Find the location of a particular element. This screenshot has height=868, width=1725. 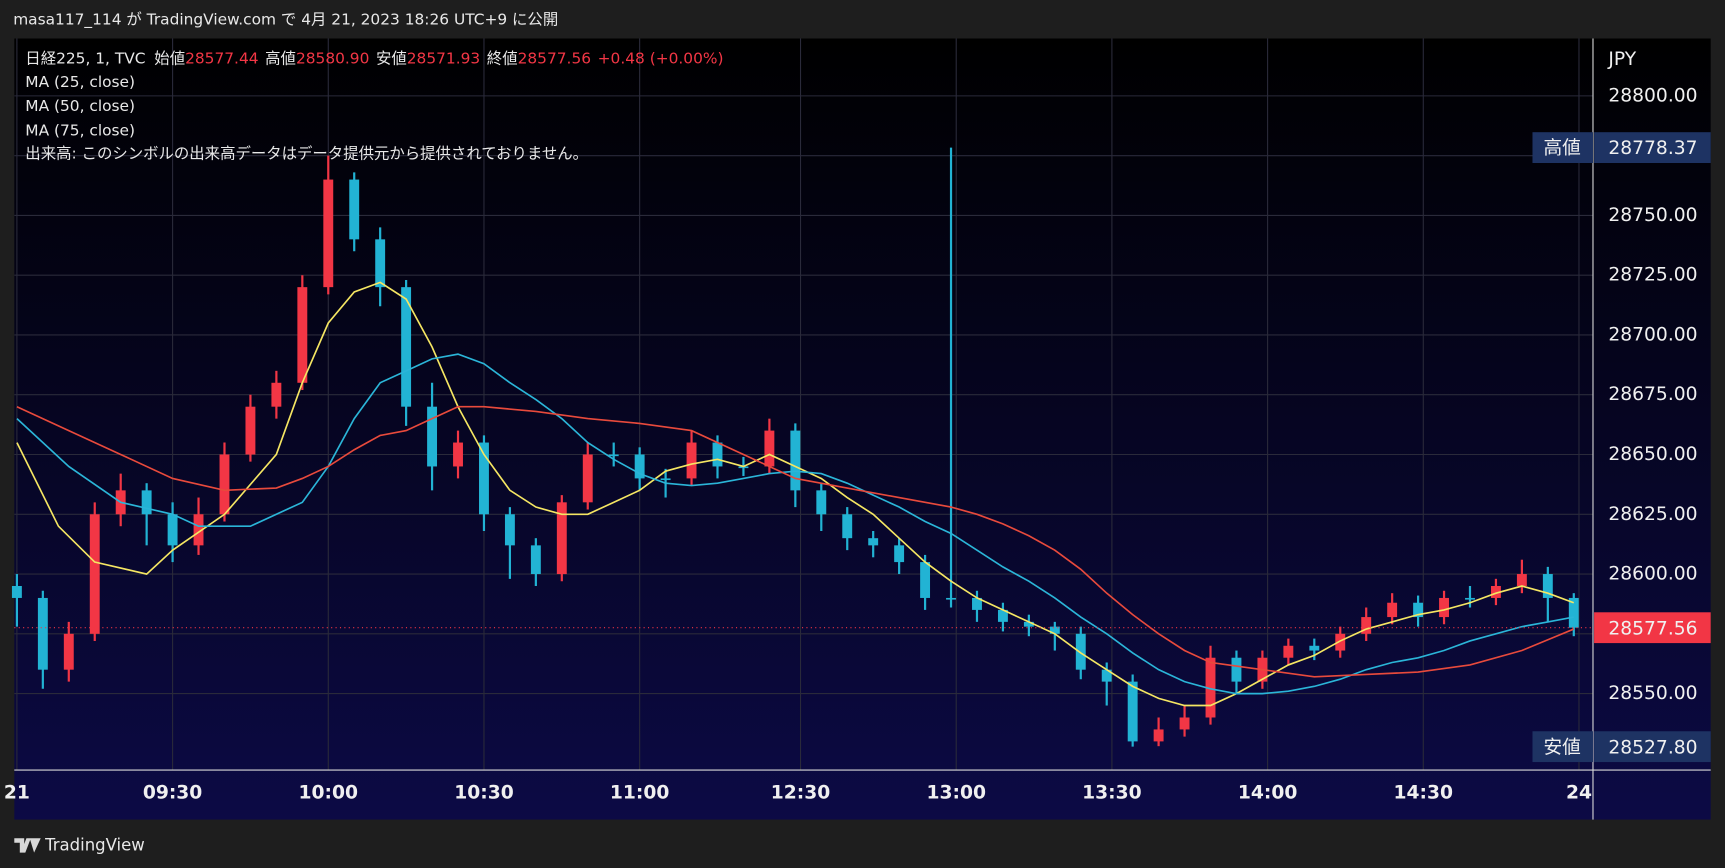

x-tick-label: 09:30 is located at coordinates (172, 793).